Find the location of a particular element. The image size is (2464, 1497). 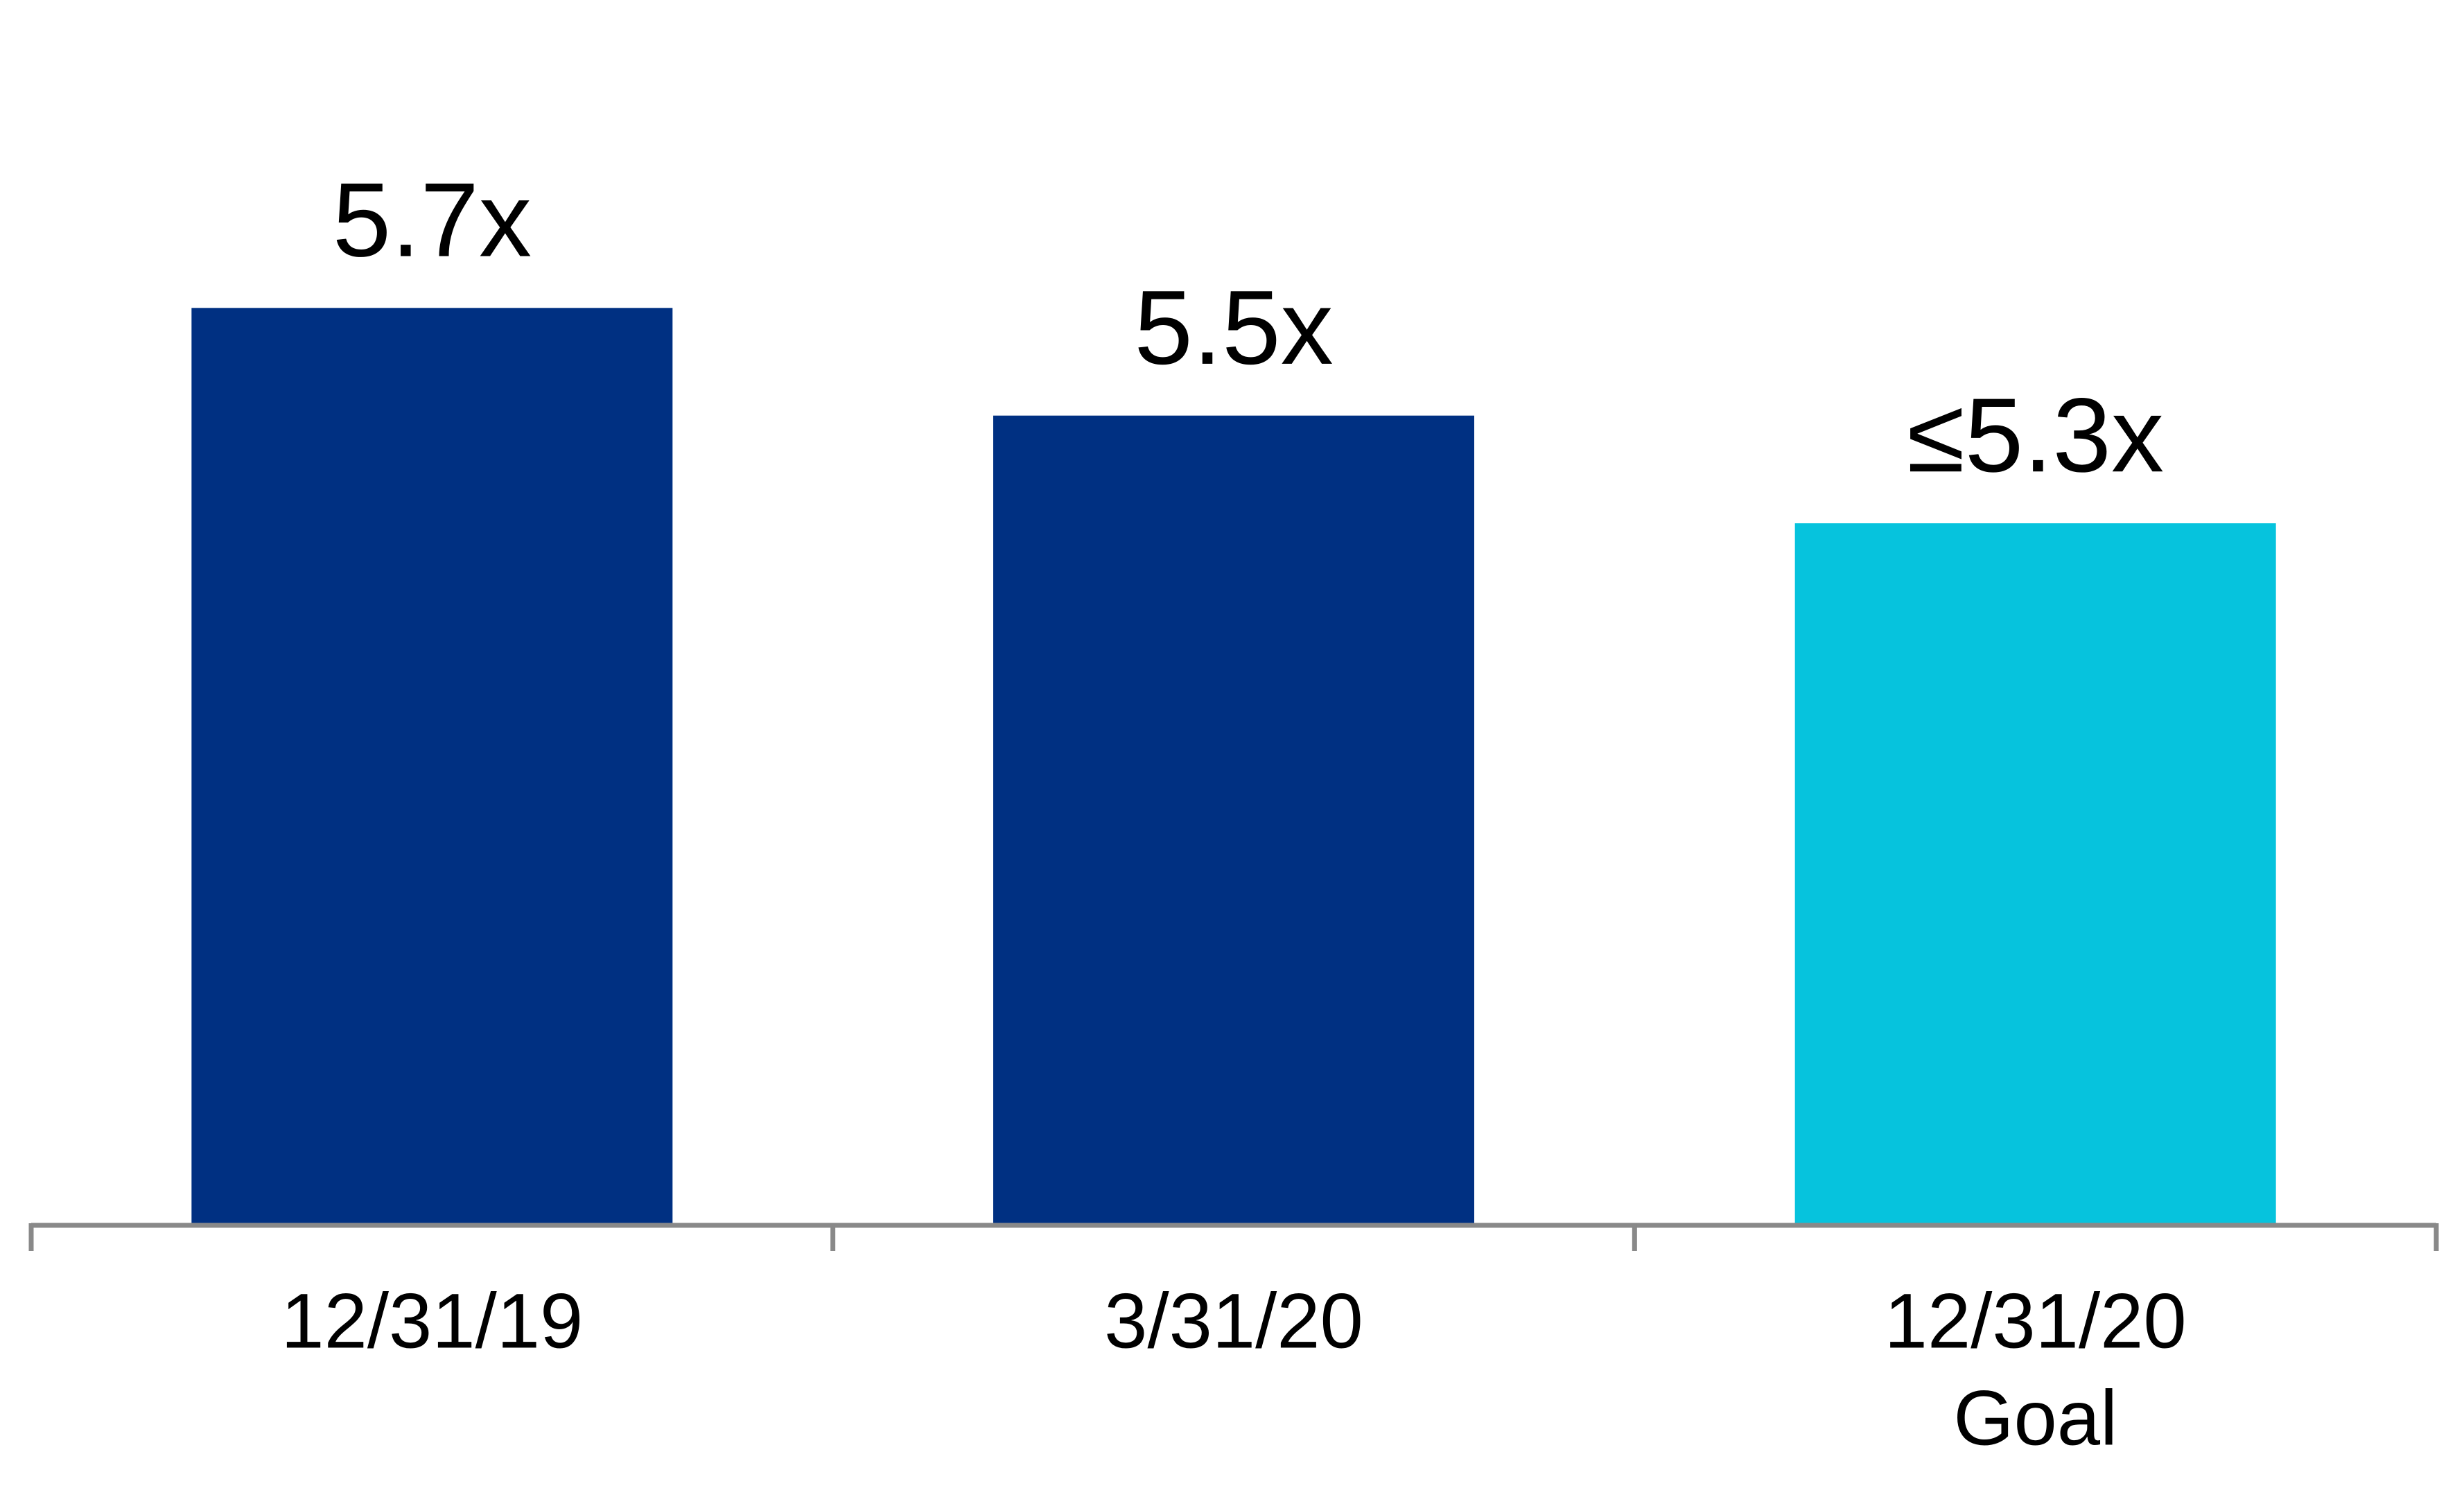

x-tick-label: 12/31/20 is located at coordinates (2036, 1321).